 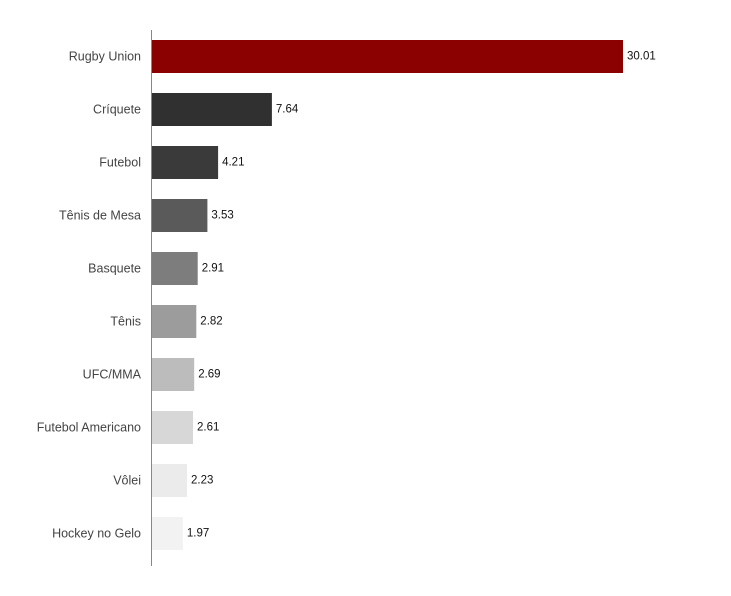 What do you see at coordinates (125, 322) in the screenshot?
I see `category-label: Tênis` at bounding box center [125, 322].